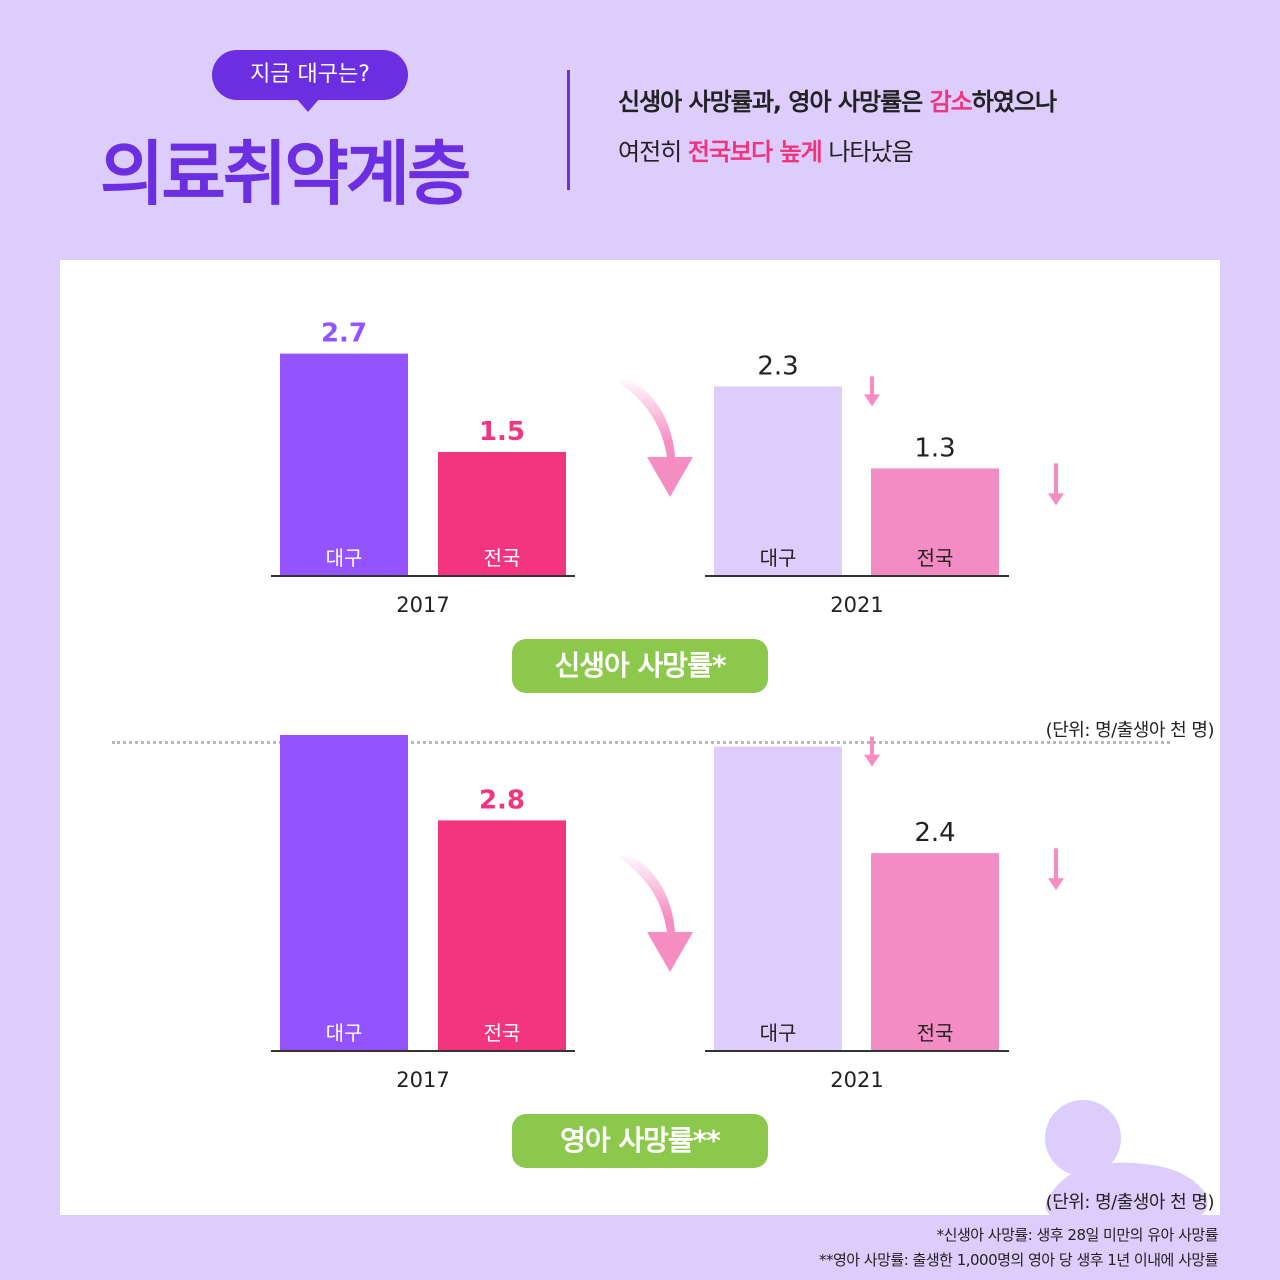  I want to click on value-label-2021-national: 1.3, so click(934, 448).